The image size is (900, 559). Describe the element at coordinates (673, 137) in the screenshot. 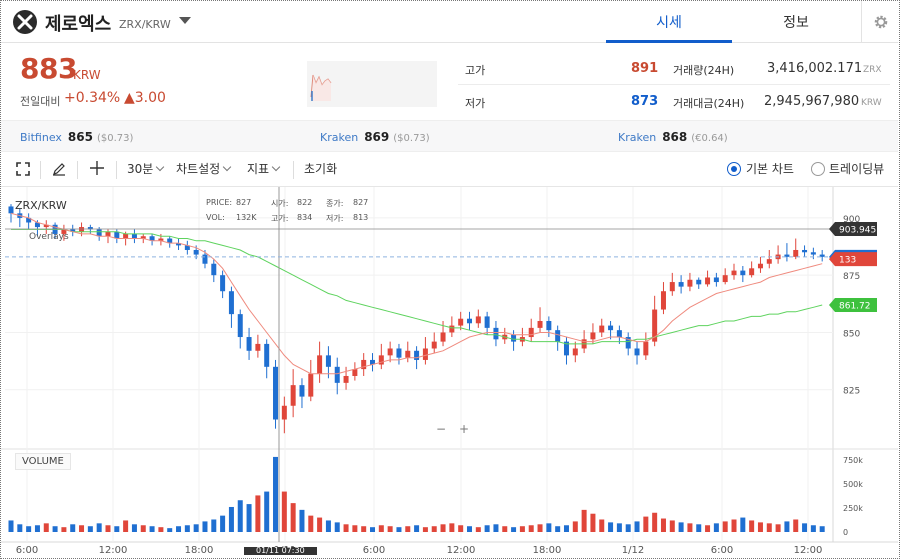

I see `exchange-item: Kraken 868 (€0.64)` at that location.